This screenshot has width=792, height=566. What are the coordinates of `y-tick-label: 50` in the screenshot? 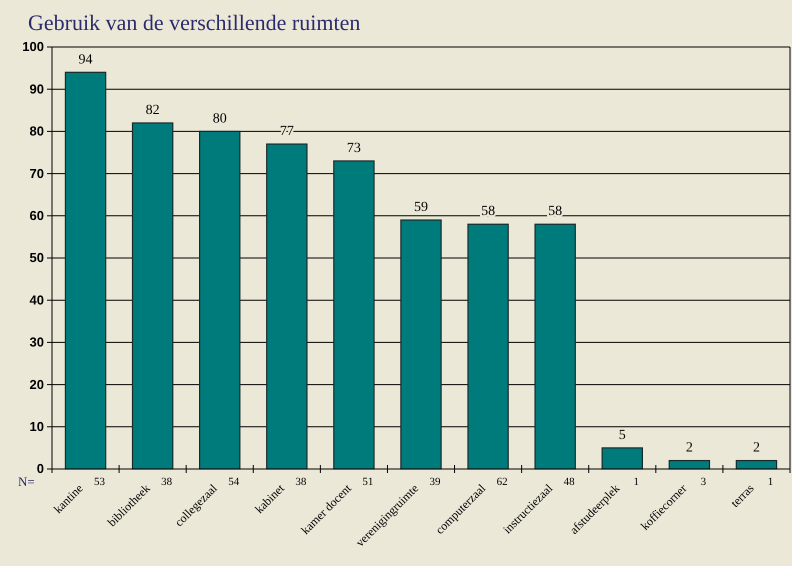 It's located at (37, 258).